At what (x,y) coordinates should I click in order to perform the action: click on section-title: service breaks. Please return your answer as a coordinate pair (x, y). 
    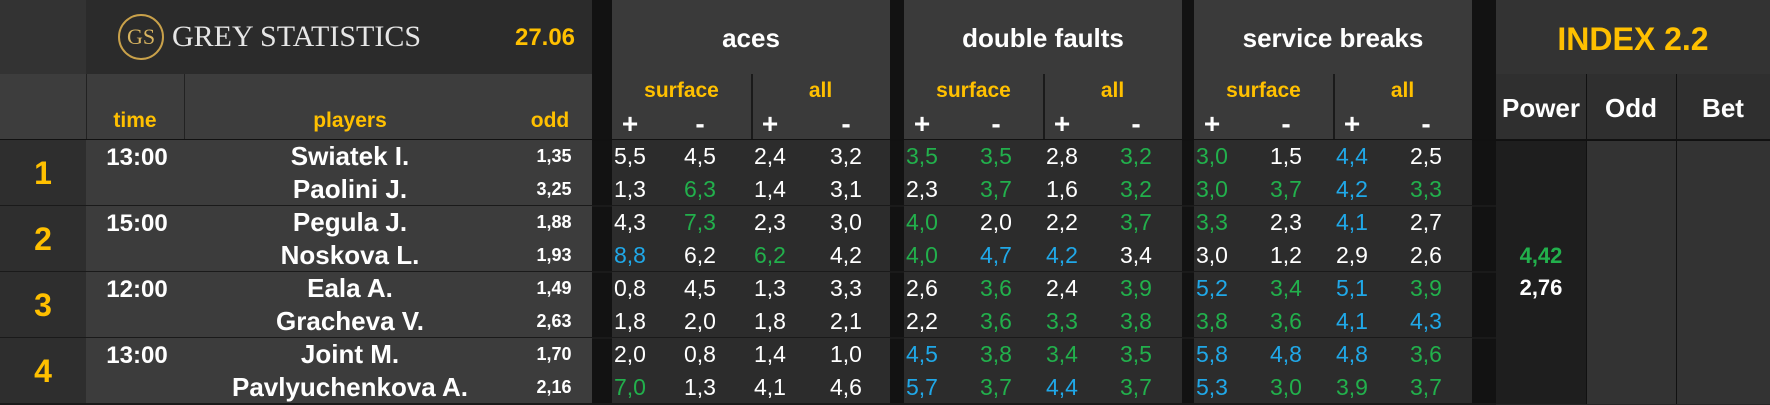
    Looking at the image, I should click on (1333, 37).